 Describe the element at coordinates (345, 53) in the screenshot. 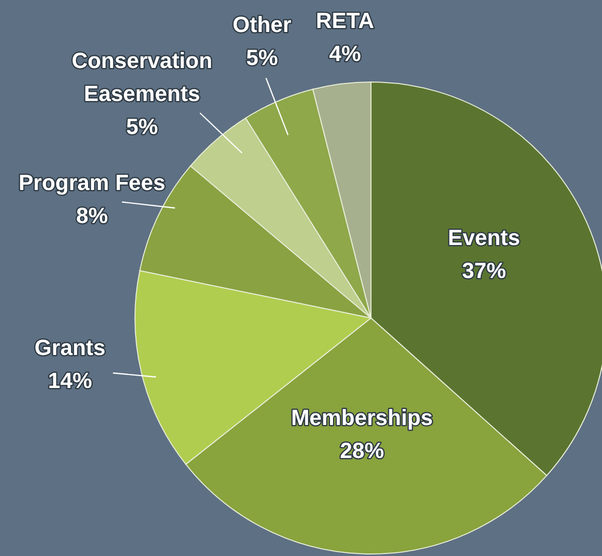

I see `data-label: 4%` at that location.